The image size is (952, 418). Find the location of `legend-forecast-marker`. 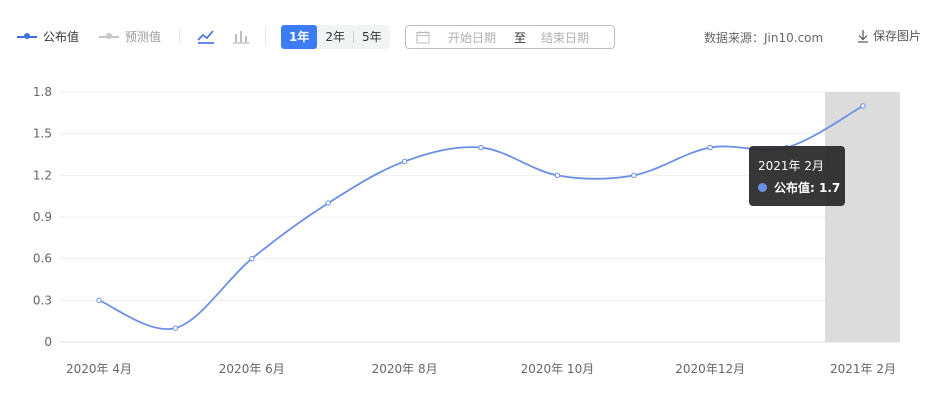

legend-forecast-marker is located at coordinates (109, 35).